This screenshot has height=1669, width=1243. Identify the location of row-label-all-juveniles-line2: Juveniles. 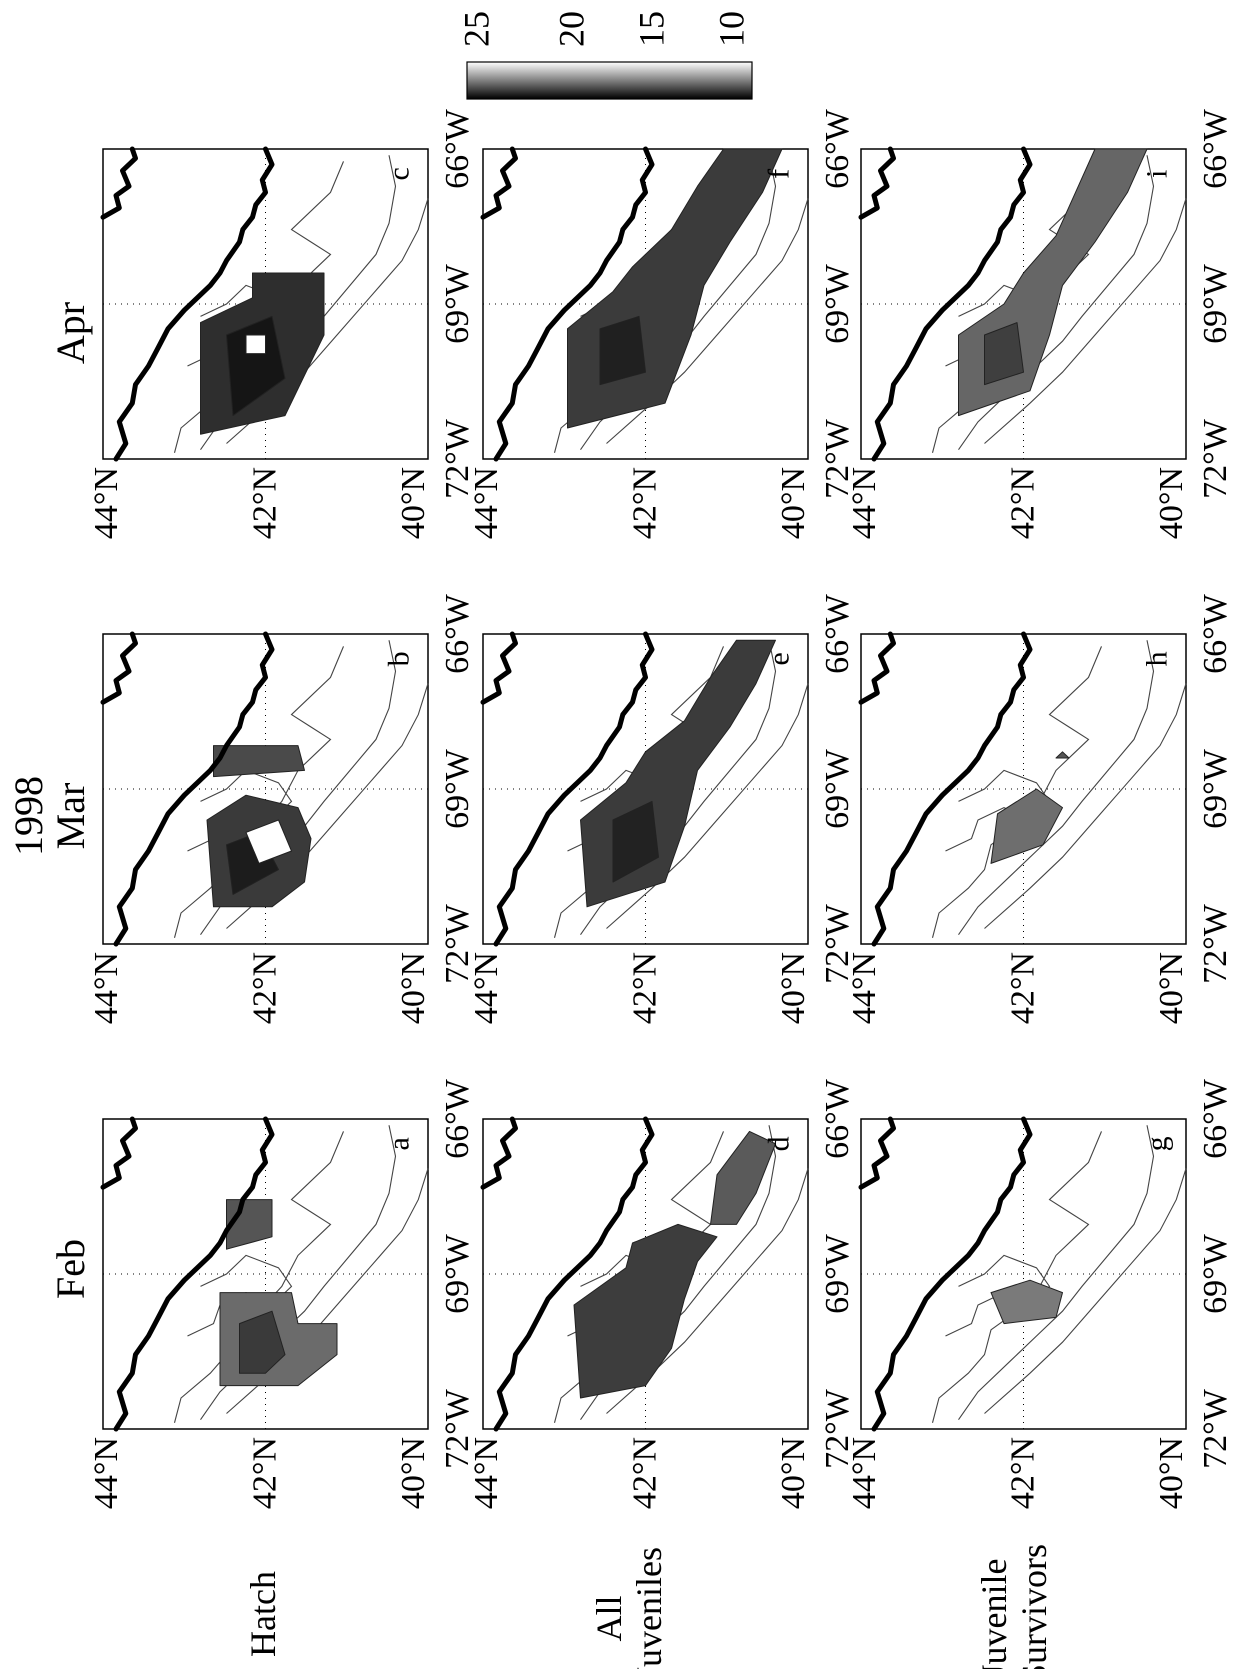
(649, 1608).